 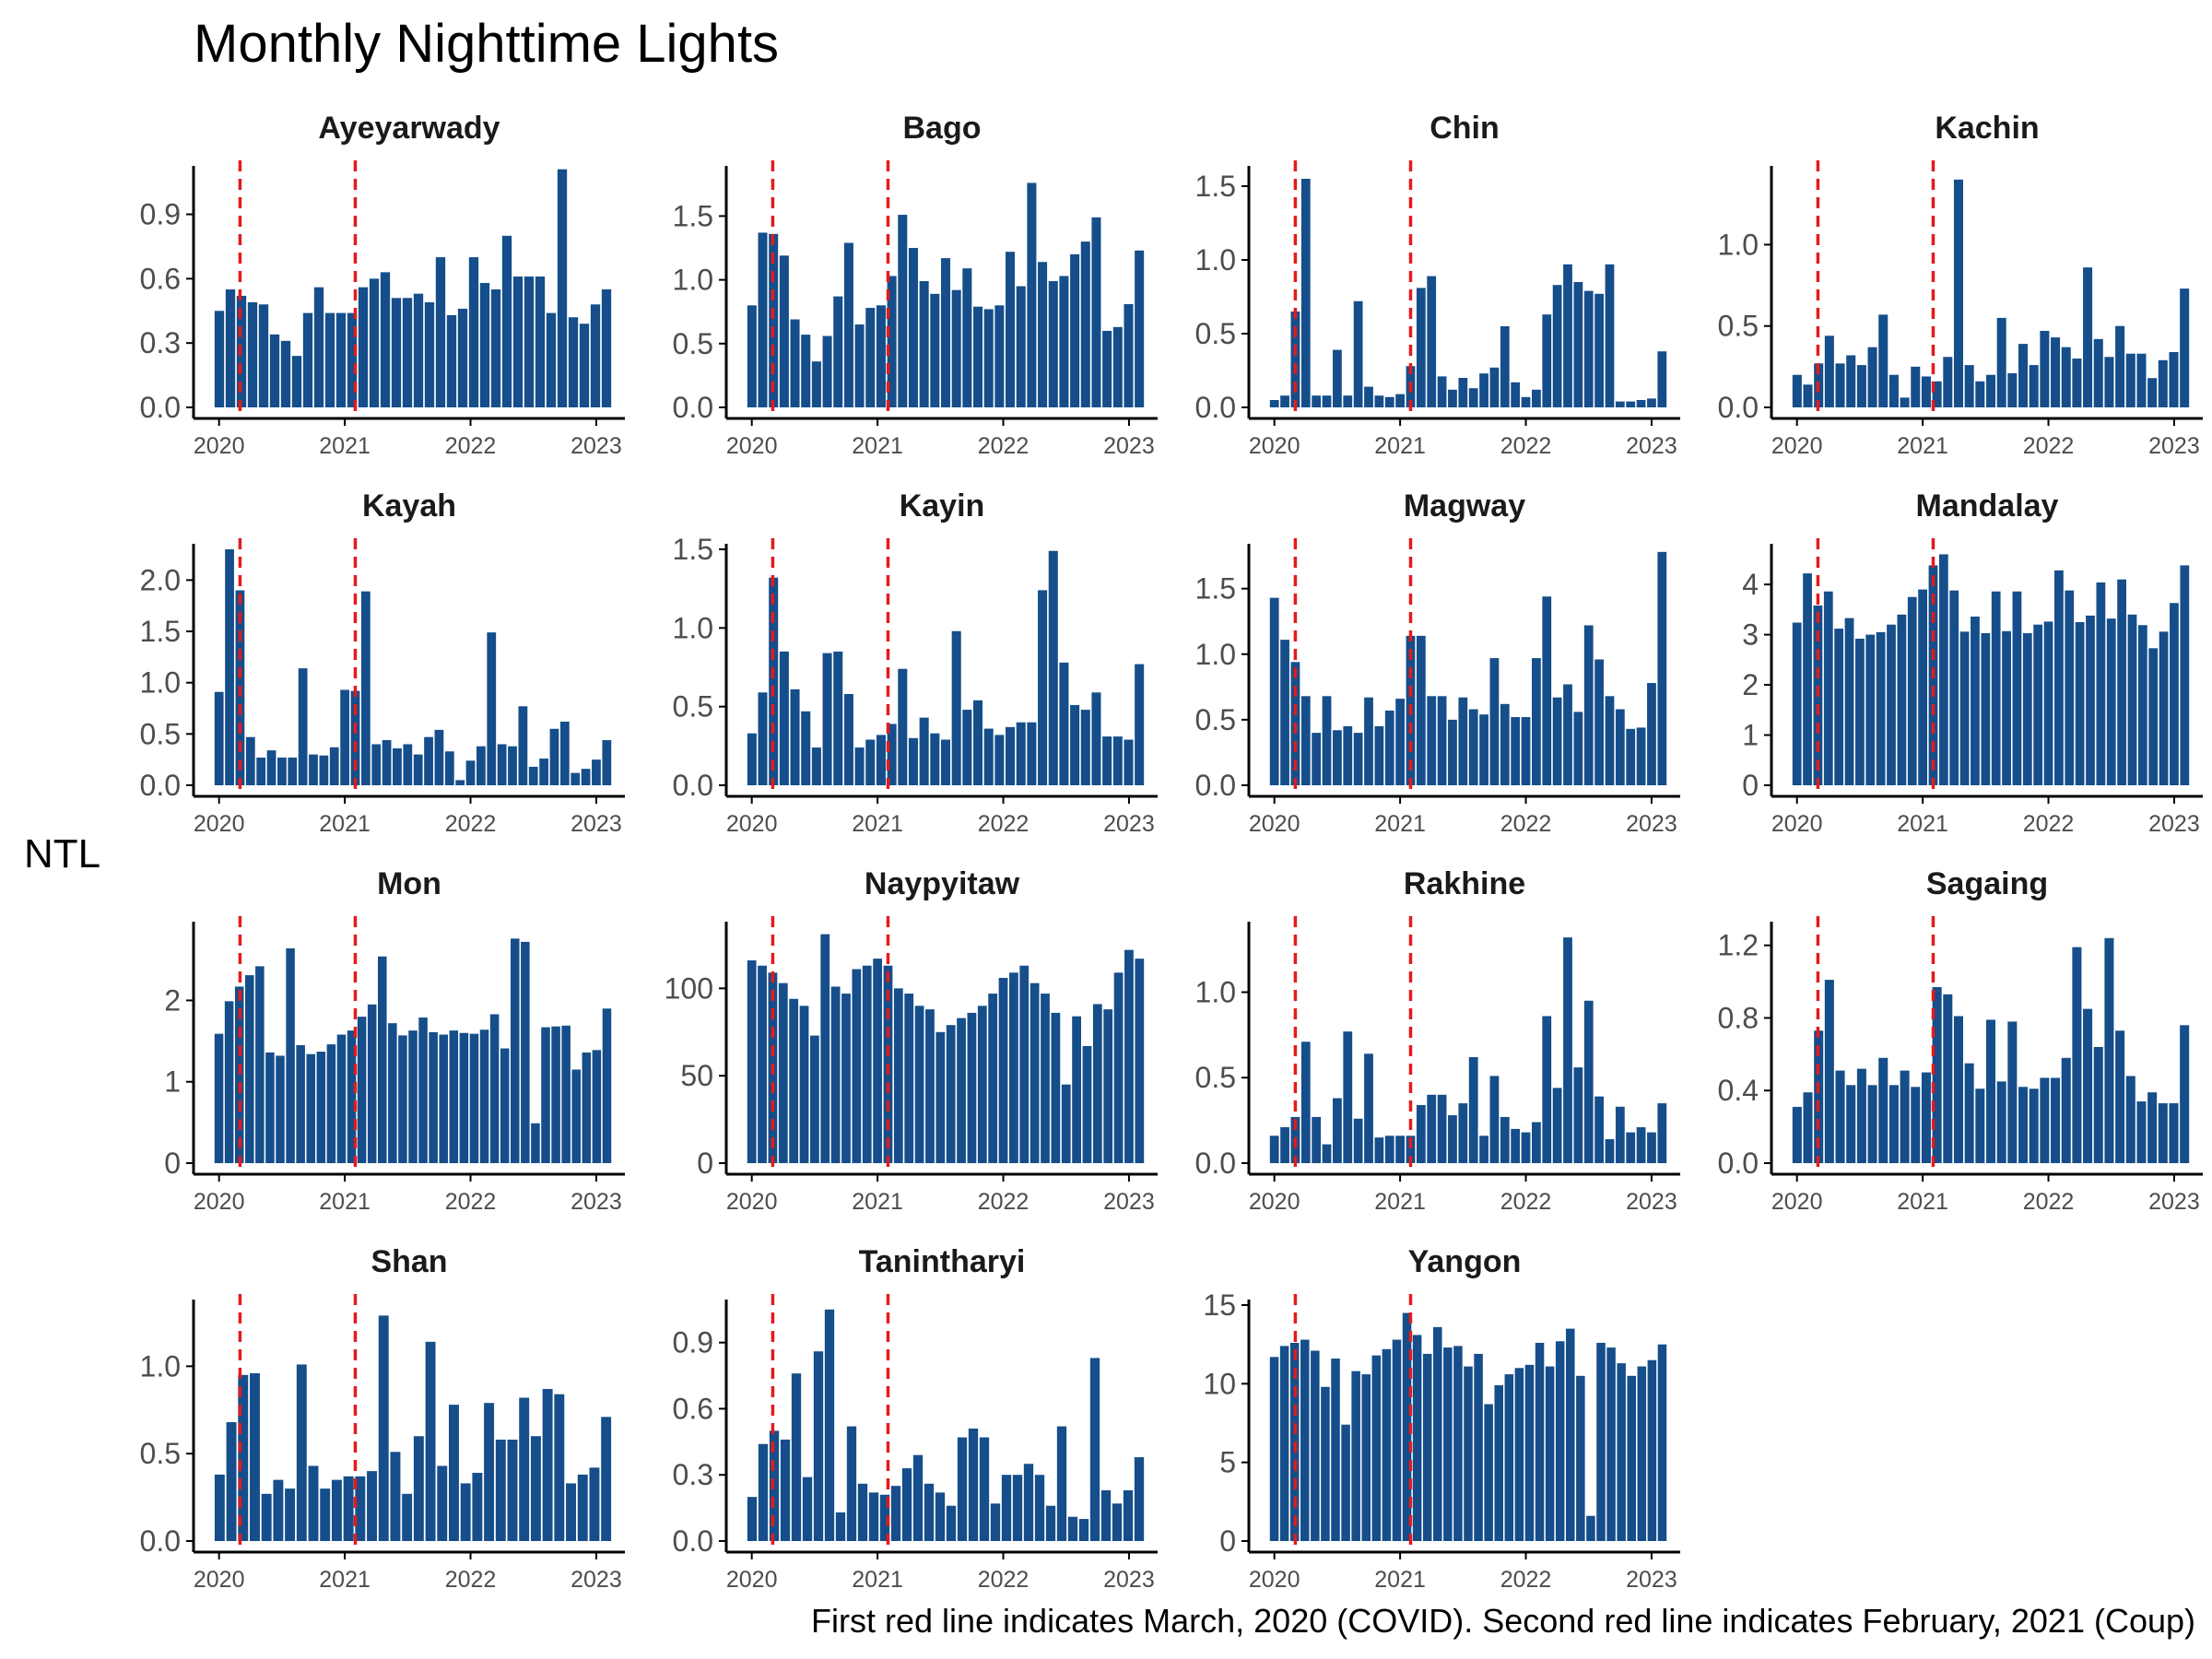 What do you see at coordinates (1738, 945) in the screenshot?
I see `y-tick-label: 1.2` at bounding box center [1738, 945].